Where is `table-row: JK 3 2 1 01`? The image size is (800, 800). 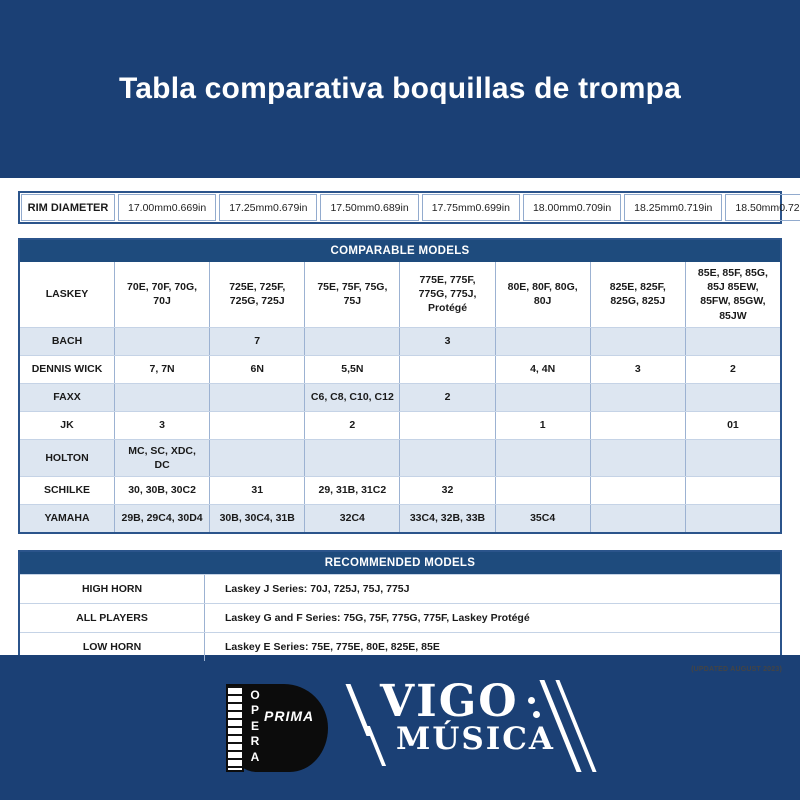
table-row: JK 3 2 1 01 is located at coordinates (400, 424).